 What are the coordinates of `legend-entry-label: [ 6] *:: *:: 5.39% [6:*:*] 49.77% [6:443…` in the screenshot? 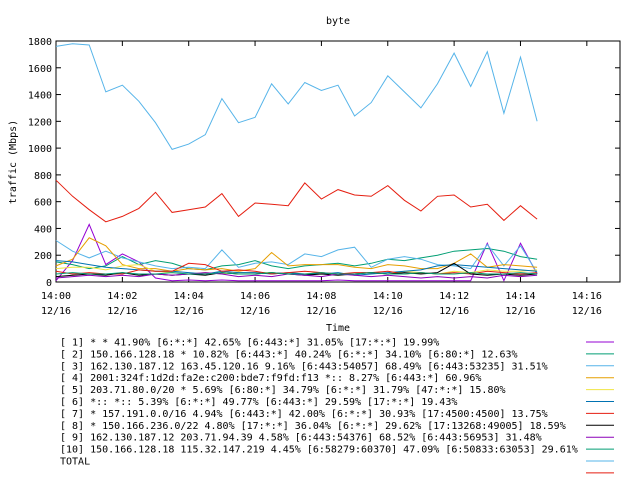 It's located at (258, 402).